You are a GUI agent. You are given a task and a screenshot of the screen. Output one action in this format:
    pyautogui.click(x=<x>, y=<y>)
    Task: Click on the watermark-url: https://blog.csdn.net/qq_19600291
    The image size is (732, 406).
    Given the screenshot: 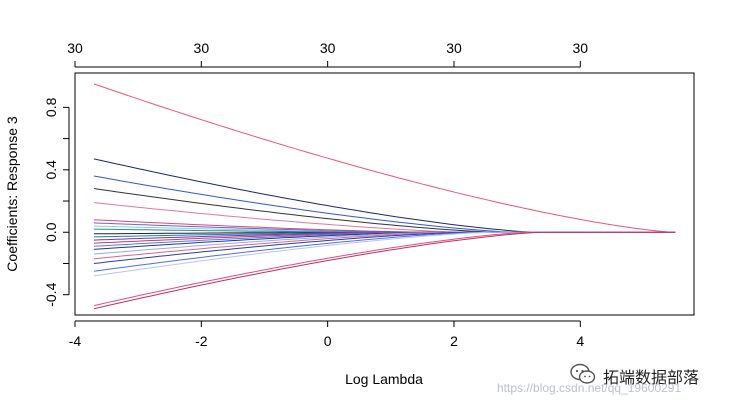 What is the action you would take?
    pyautogui.click(x=589, y=388)
    